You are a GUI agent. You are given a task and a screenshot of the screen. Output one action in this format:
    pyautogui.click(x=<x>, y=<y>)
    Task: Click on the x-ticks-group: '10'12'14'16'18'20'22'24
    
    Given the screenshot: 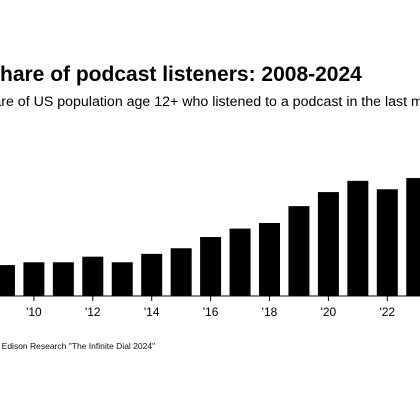 What is the action you would take?
    pyautogui.click(x=210, y=307)
    